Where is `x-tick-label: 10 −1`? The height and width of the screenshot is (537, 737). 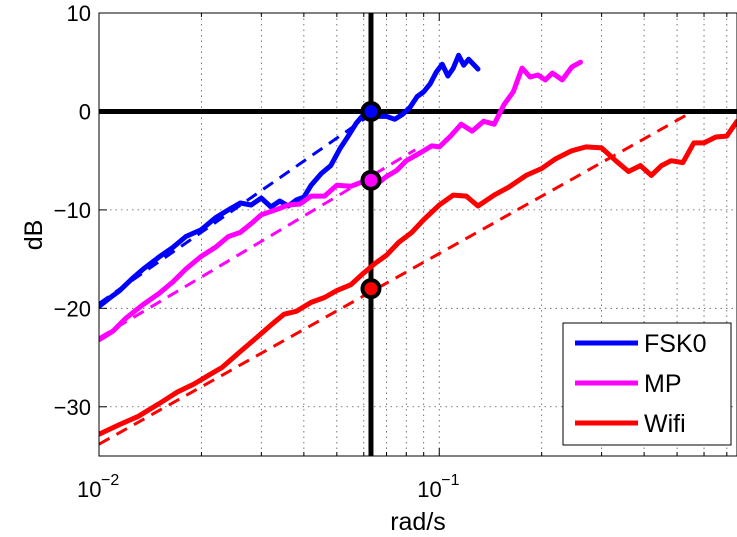 x-tick-label: 10 −1 is located at coordinates (438, 487).